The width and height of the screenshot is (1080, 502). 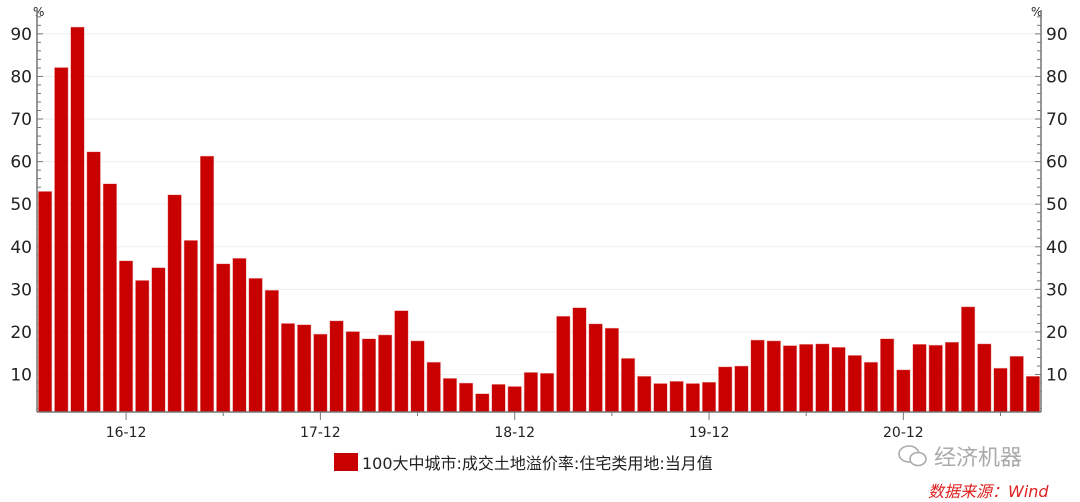 I want to click on y-tick-label-right: 70, so click(x=1057, y=120).